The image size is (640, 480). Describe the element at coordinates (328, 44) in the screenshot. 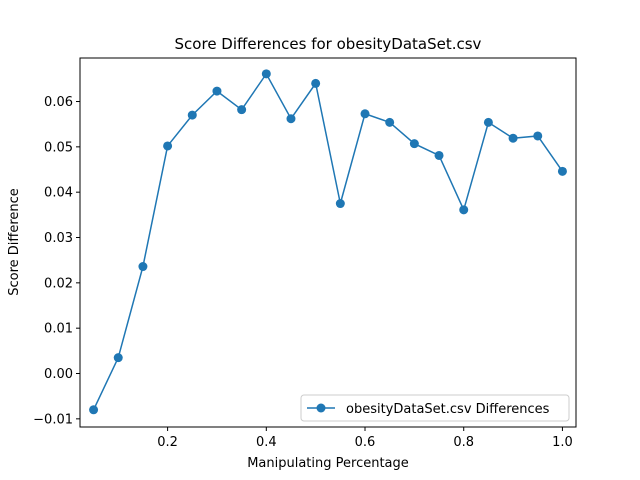

I see `chart-title: Score Differences for obesityDataSet.csv` at that location.